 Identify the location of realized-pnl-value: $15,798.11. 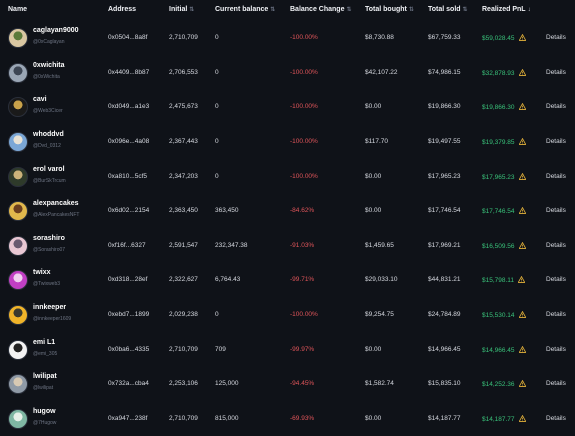
(498, 281).